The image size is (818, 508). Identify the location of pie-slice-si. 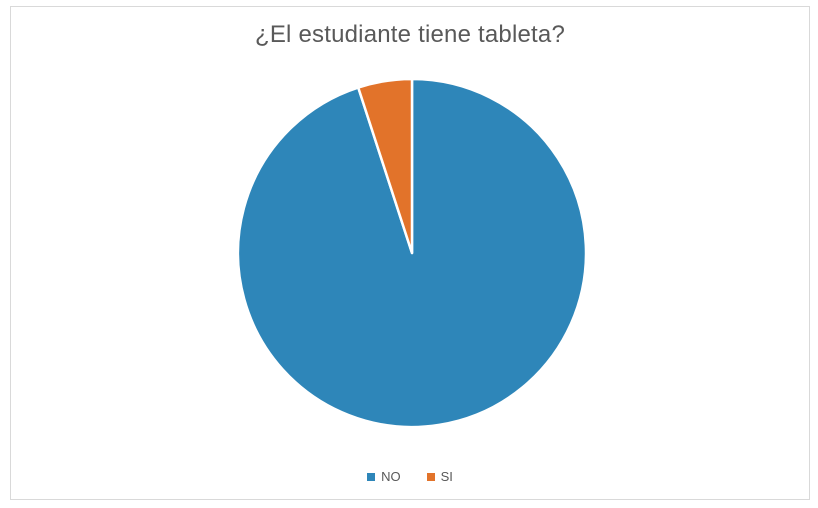
(385, 166).